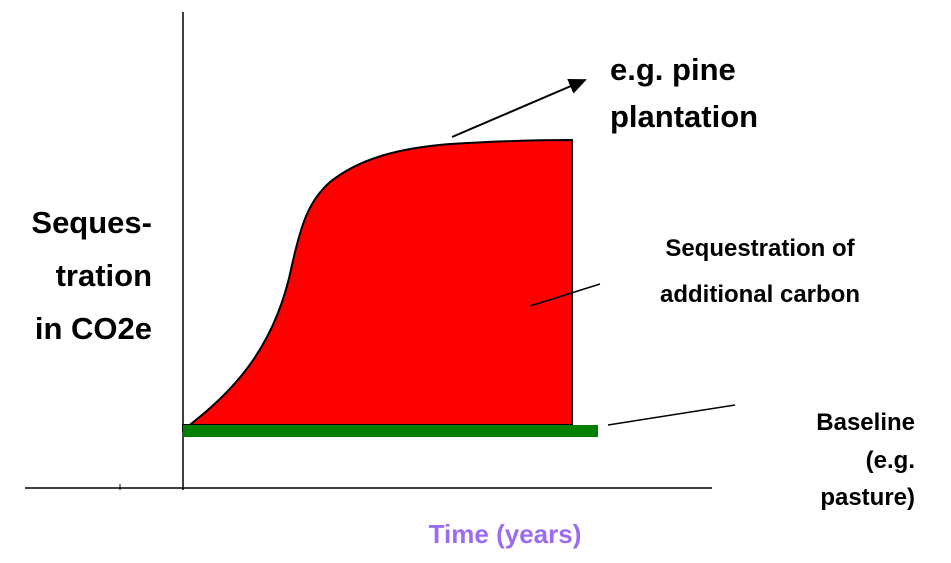 This screenshot has width=951, height=563. Describe the element at coordinates (673, 69) in the screenshot. I see `curve-label: e.g. pine` at that location.